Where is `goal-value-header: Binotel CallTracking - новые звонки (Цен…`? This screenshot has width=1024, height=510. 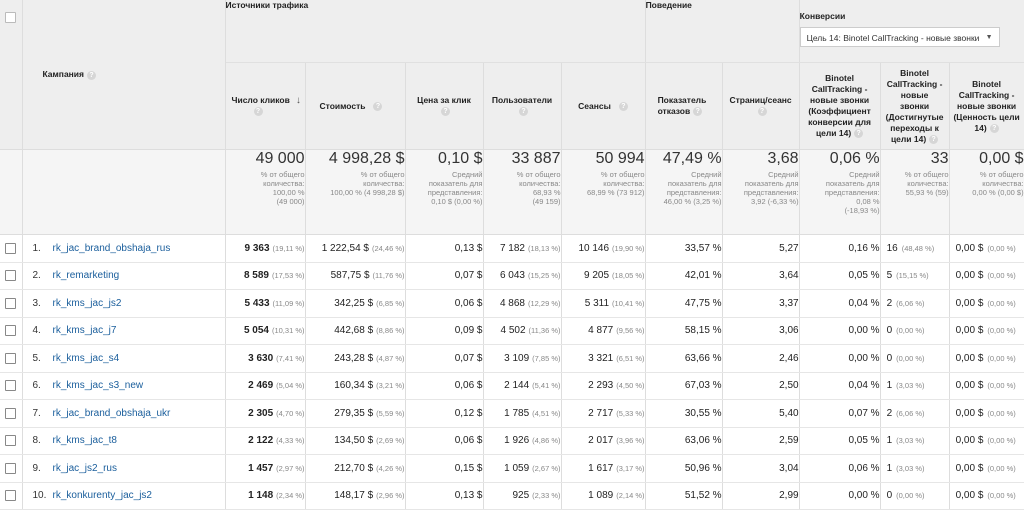 goal-value-header: Binotel CallTracking - новые звонки (Цен… is located at coordinates (986, 106).